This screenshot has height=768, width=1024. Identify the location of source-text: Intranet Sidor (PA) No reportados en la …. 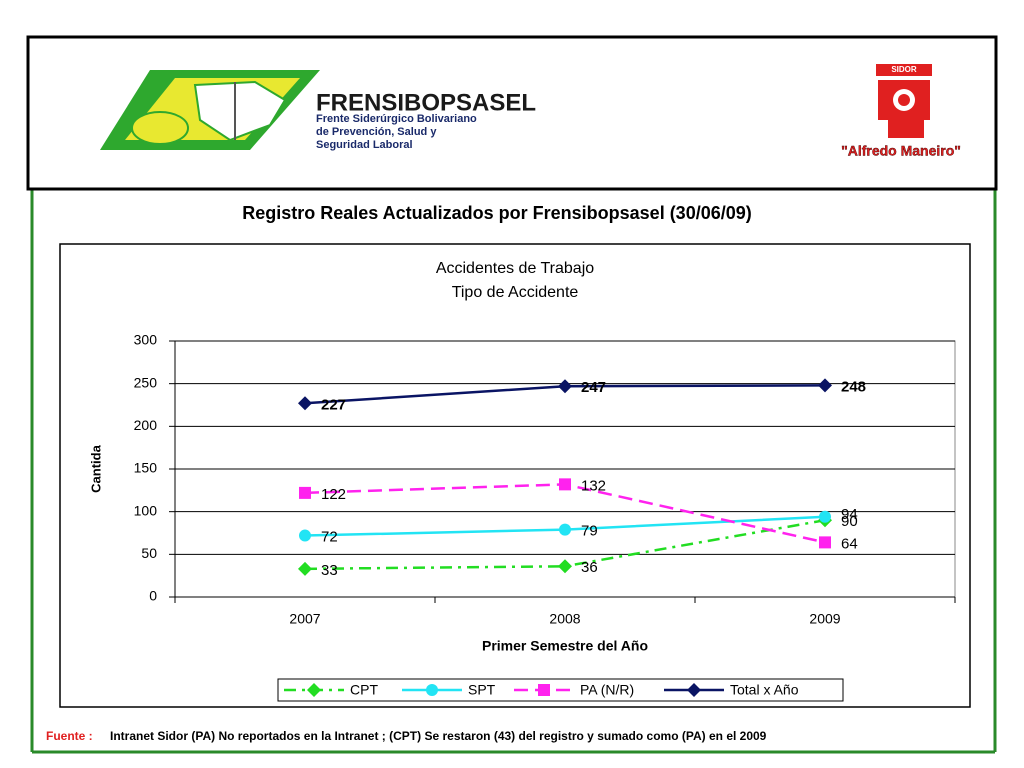
(438, 736).